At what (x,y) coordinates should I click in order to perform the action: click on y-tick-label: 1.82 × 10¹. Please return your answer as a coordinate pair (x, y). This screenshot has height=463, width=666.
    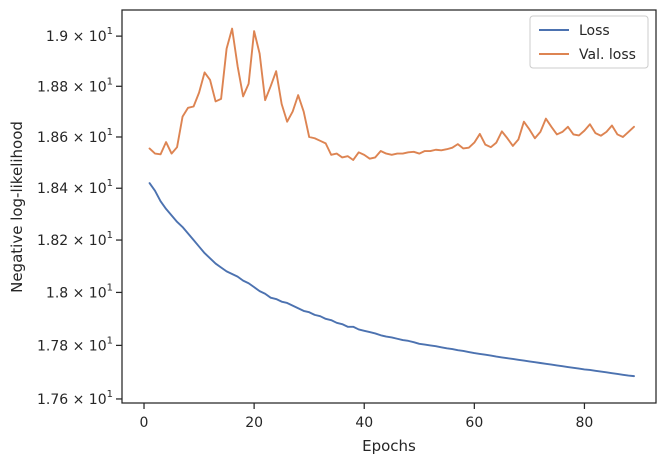
    Looking at the image, I should click on (75, 239).